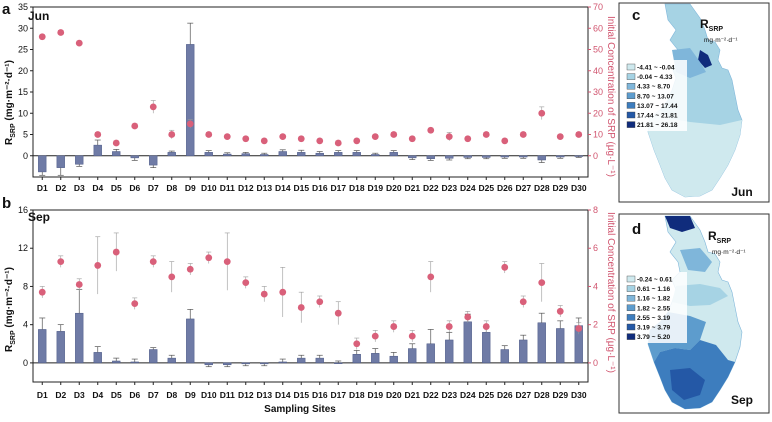 The image size is (772, 422). I want to click on chart-b-xtick-label-D10: D10, so click(209, 395).